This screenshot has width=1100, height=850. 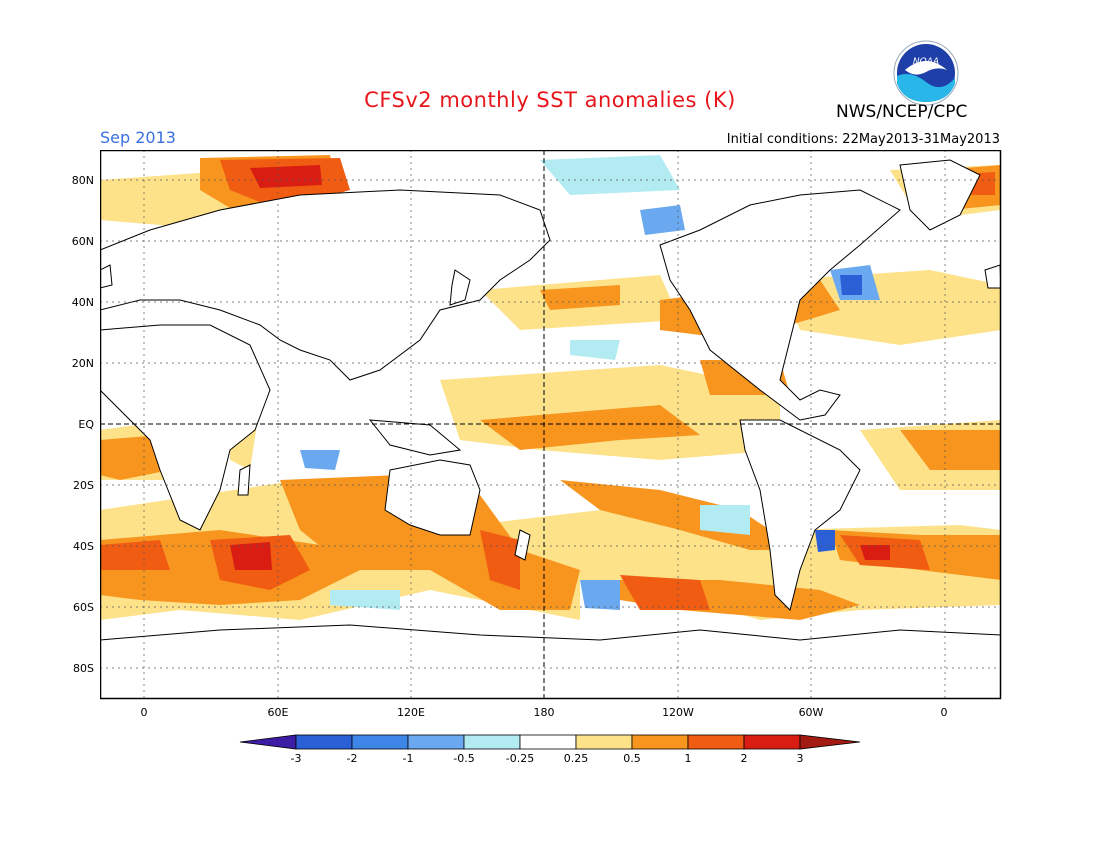 I want to click on australia, so click(x=432, y=497).